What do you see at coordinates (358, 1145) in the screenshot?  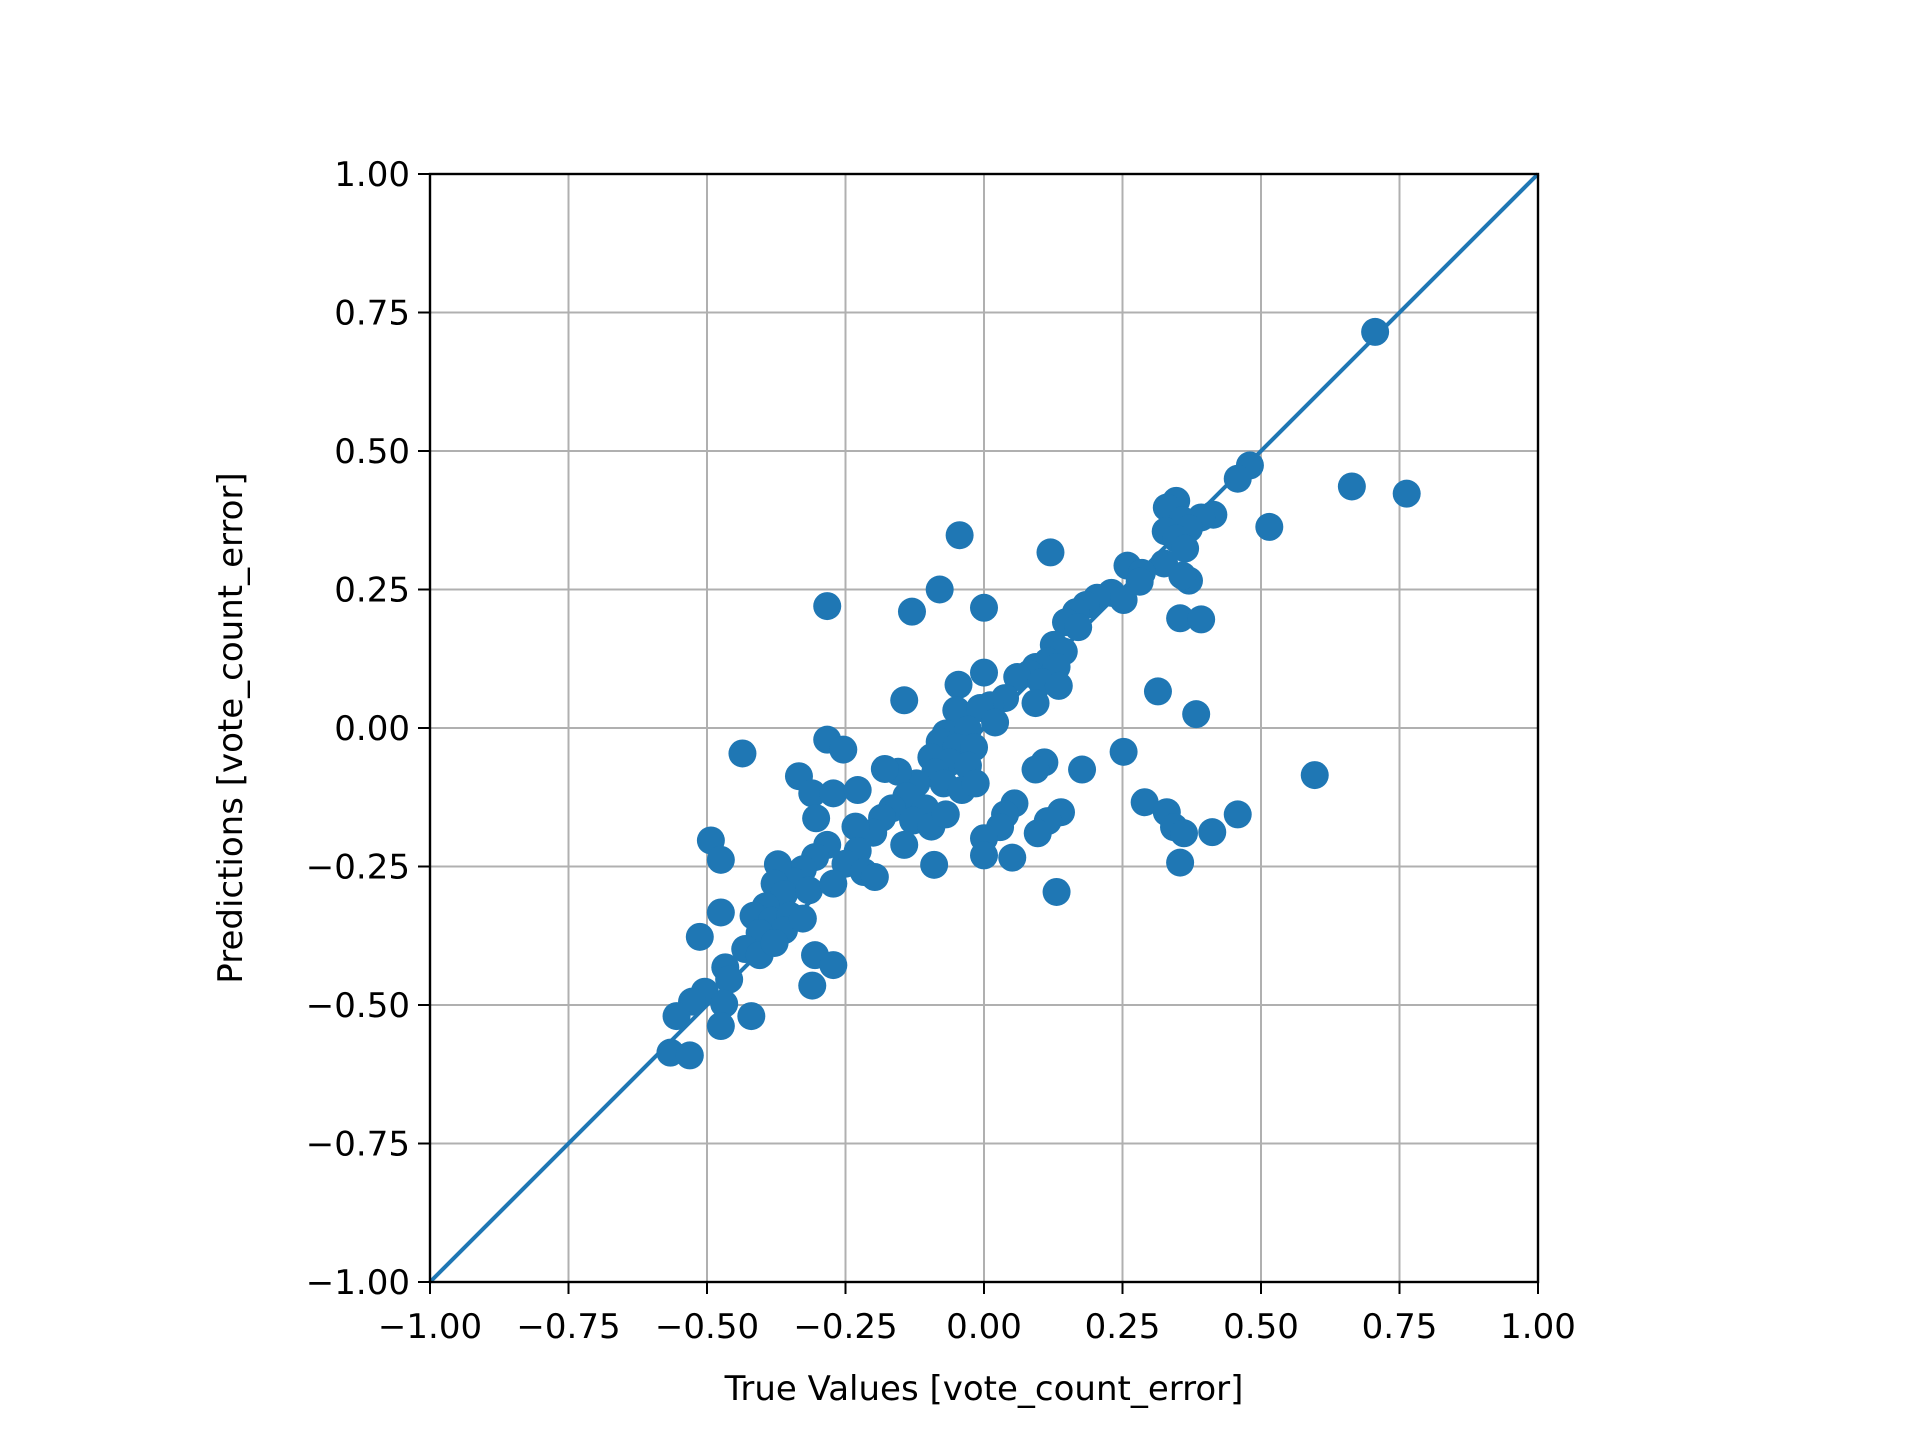 I see `y-tick-label: −0.75` at bounding box center [358, 1145].